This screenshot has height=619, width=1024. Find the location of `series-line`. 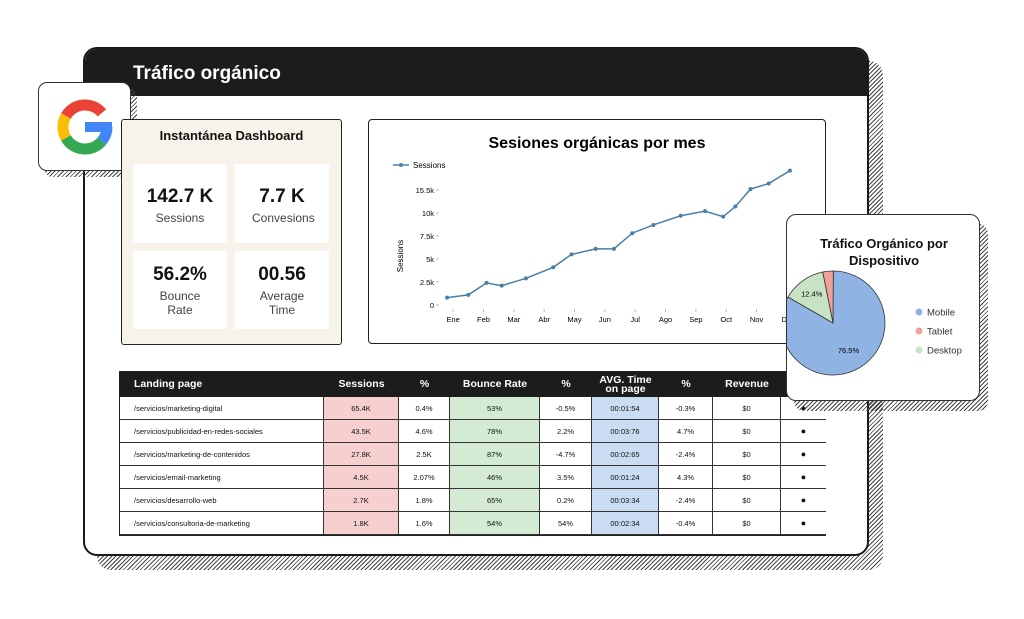

series-line is located at coordinates (618, 234).